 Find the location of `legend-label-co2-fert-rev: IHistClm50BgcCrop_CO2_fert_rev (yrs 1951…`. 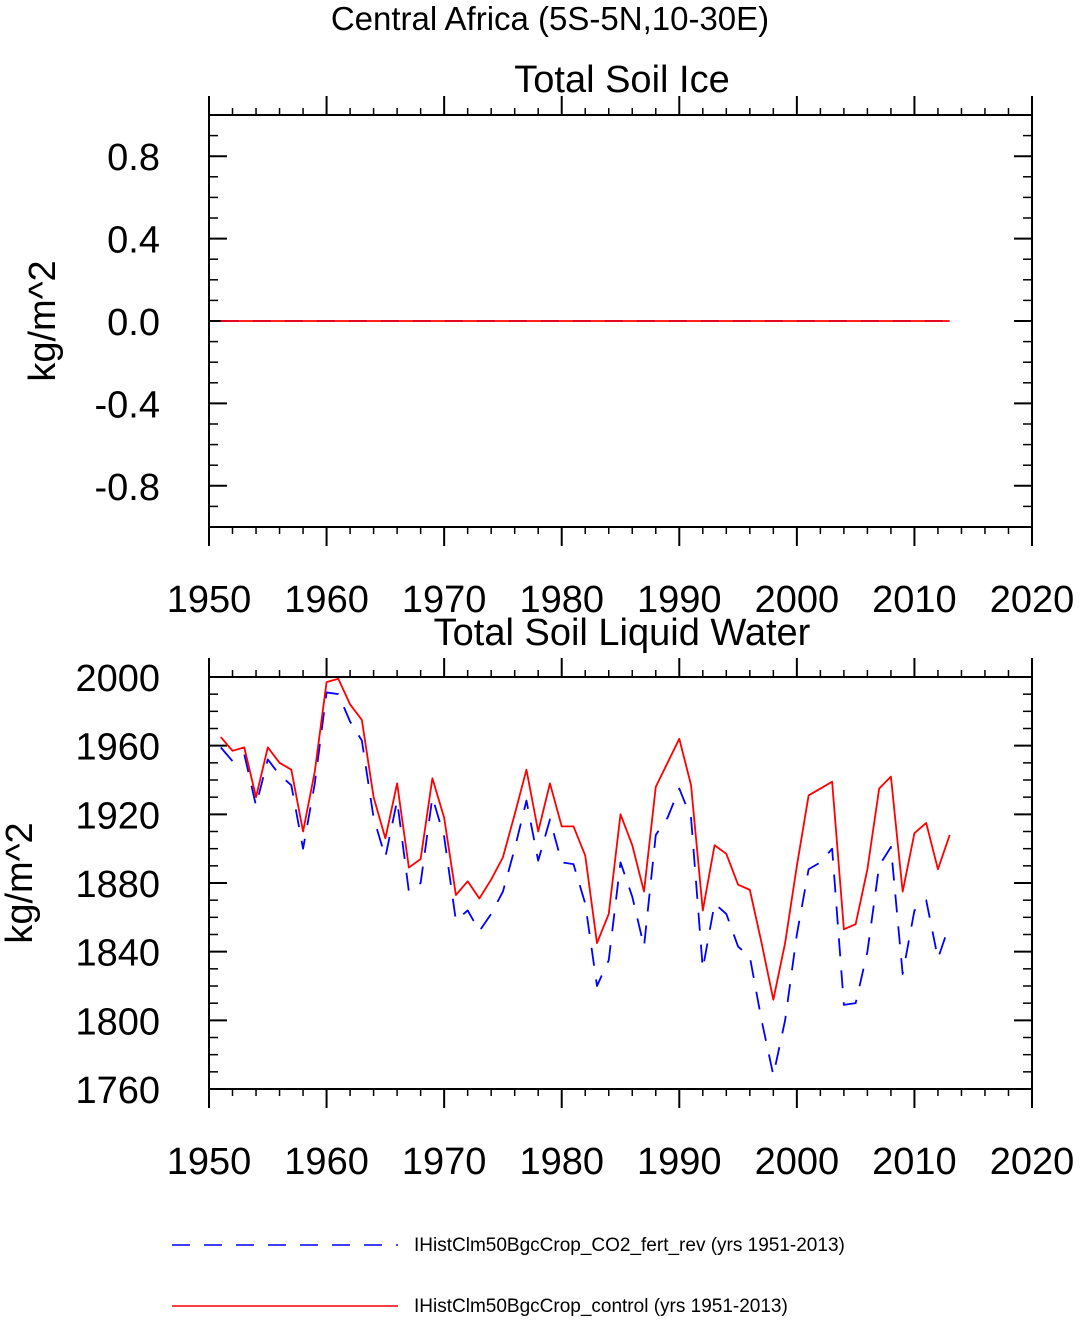

legend-label-co2-fert-rev: IHistClm50BgcCrop_CO2_fert_rev (yrs 1951… is located at coordinates (629, 1245).